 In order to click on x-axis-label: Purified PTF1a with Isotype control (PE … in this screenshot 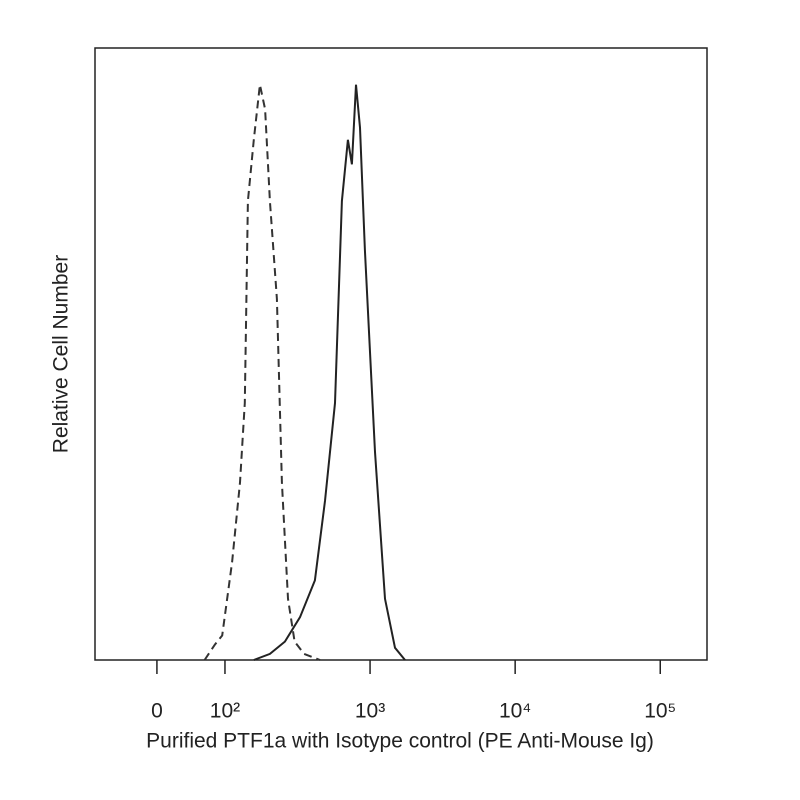, I will do `click(400, 741)`.